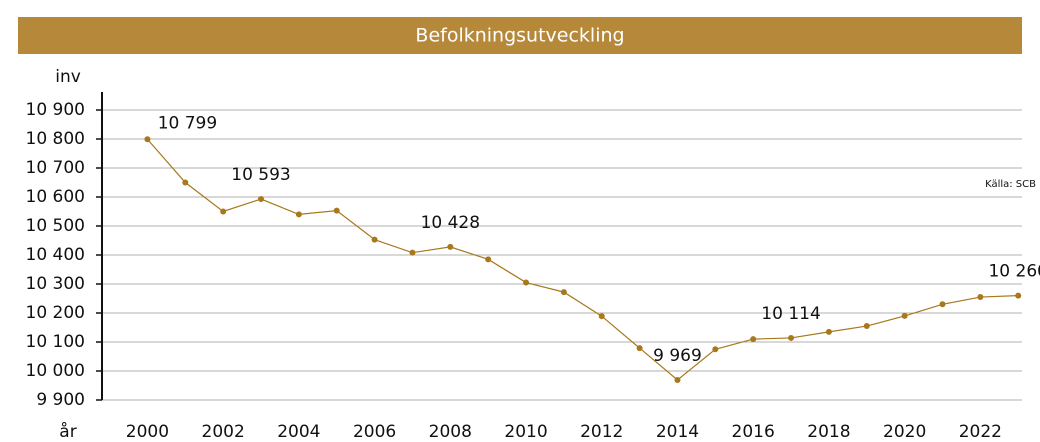  Describe the element at coordinates (68, 77) in the screenshot. I see `y-axis-label: inv` at that location.